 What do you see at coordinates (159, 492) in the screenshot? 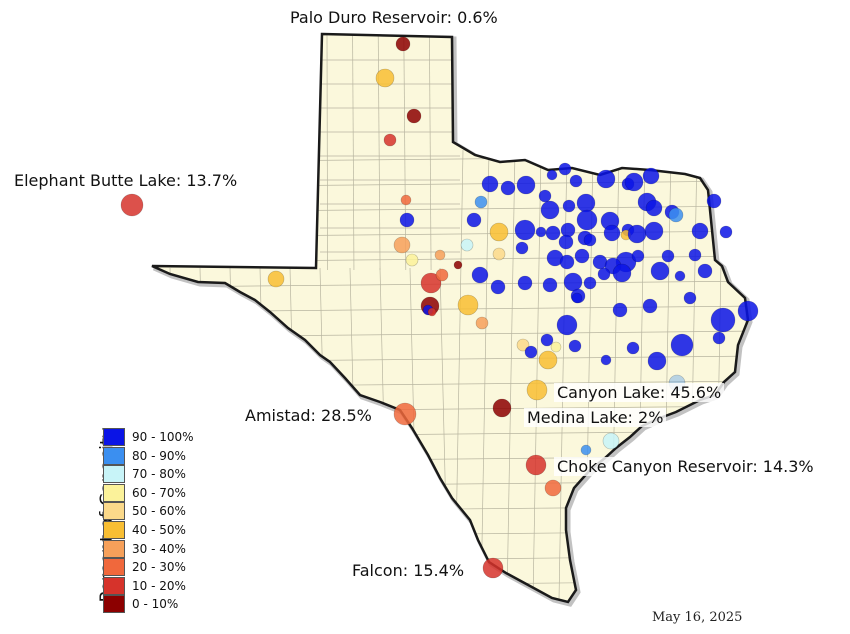
I see `legend-range-label: 60 - 70%` at bounding box center [159, 492].